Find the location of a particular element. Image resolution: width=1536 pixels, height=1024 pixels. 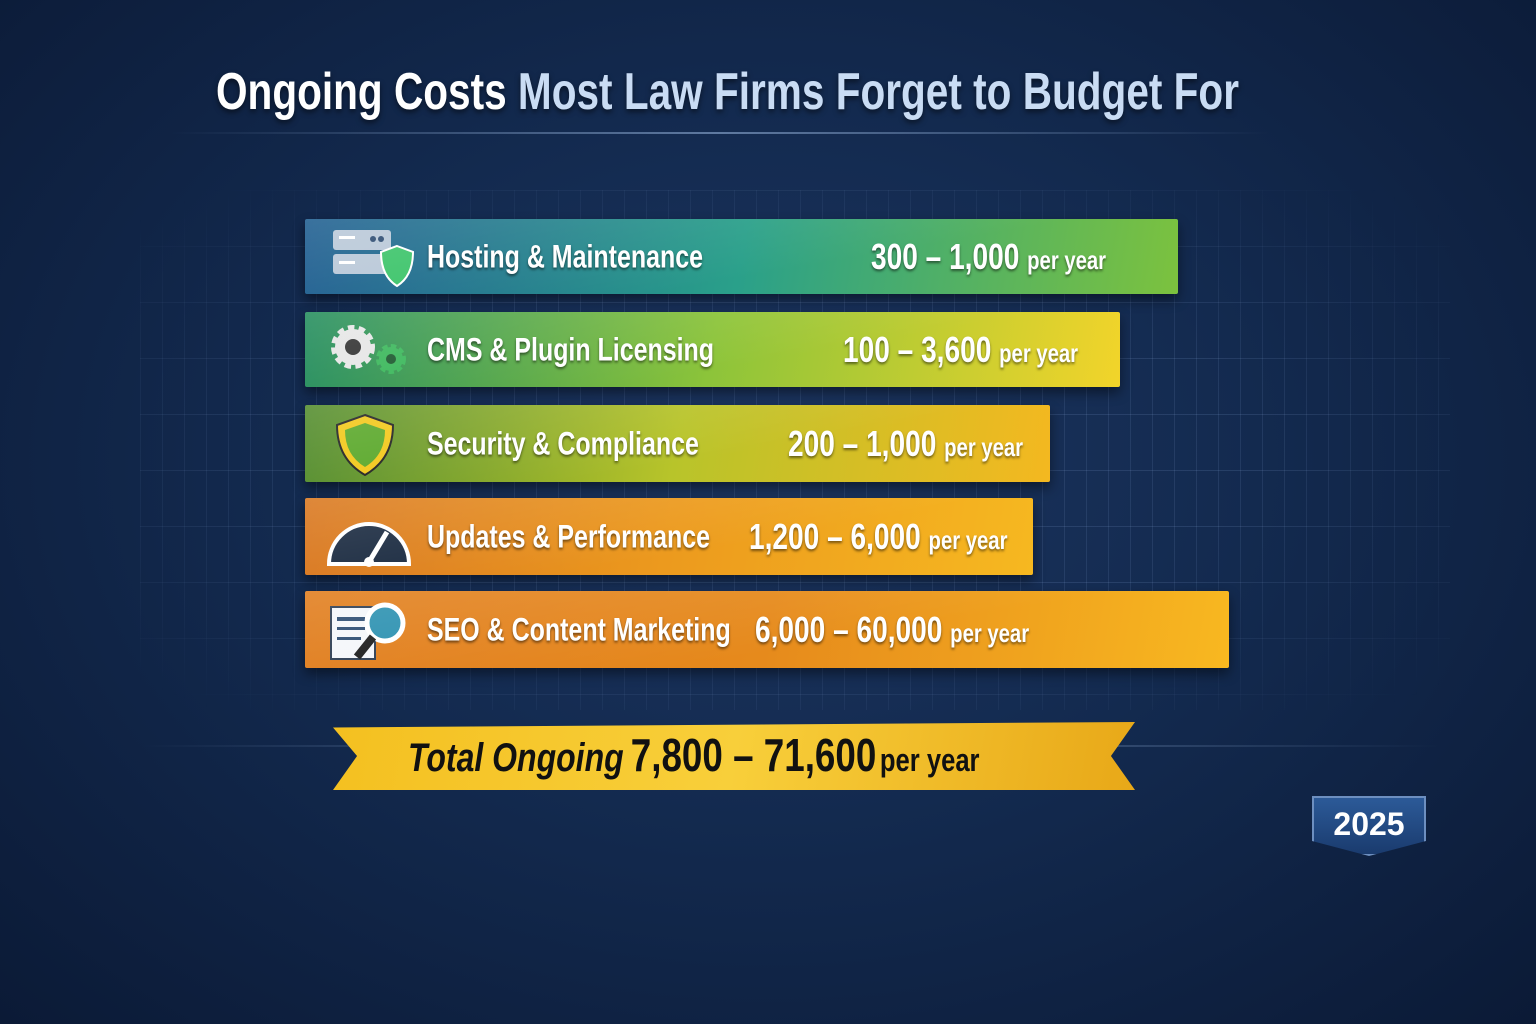

bar-label: CMS & Plugin Licensing is located at coordinates (571, 349).